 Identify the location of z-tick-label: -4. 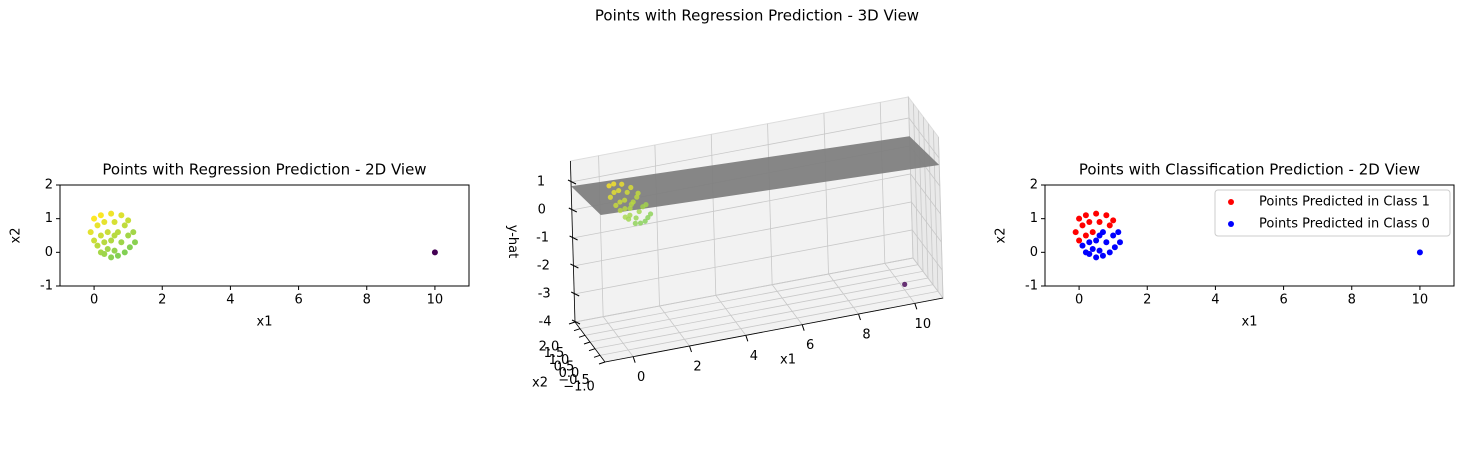
(545, 322).